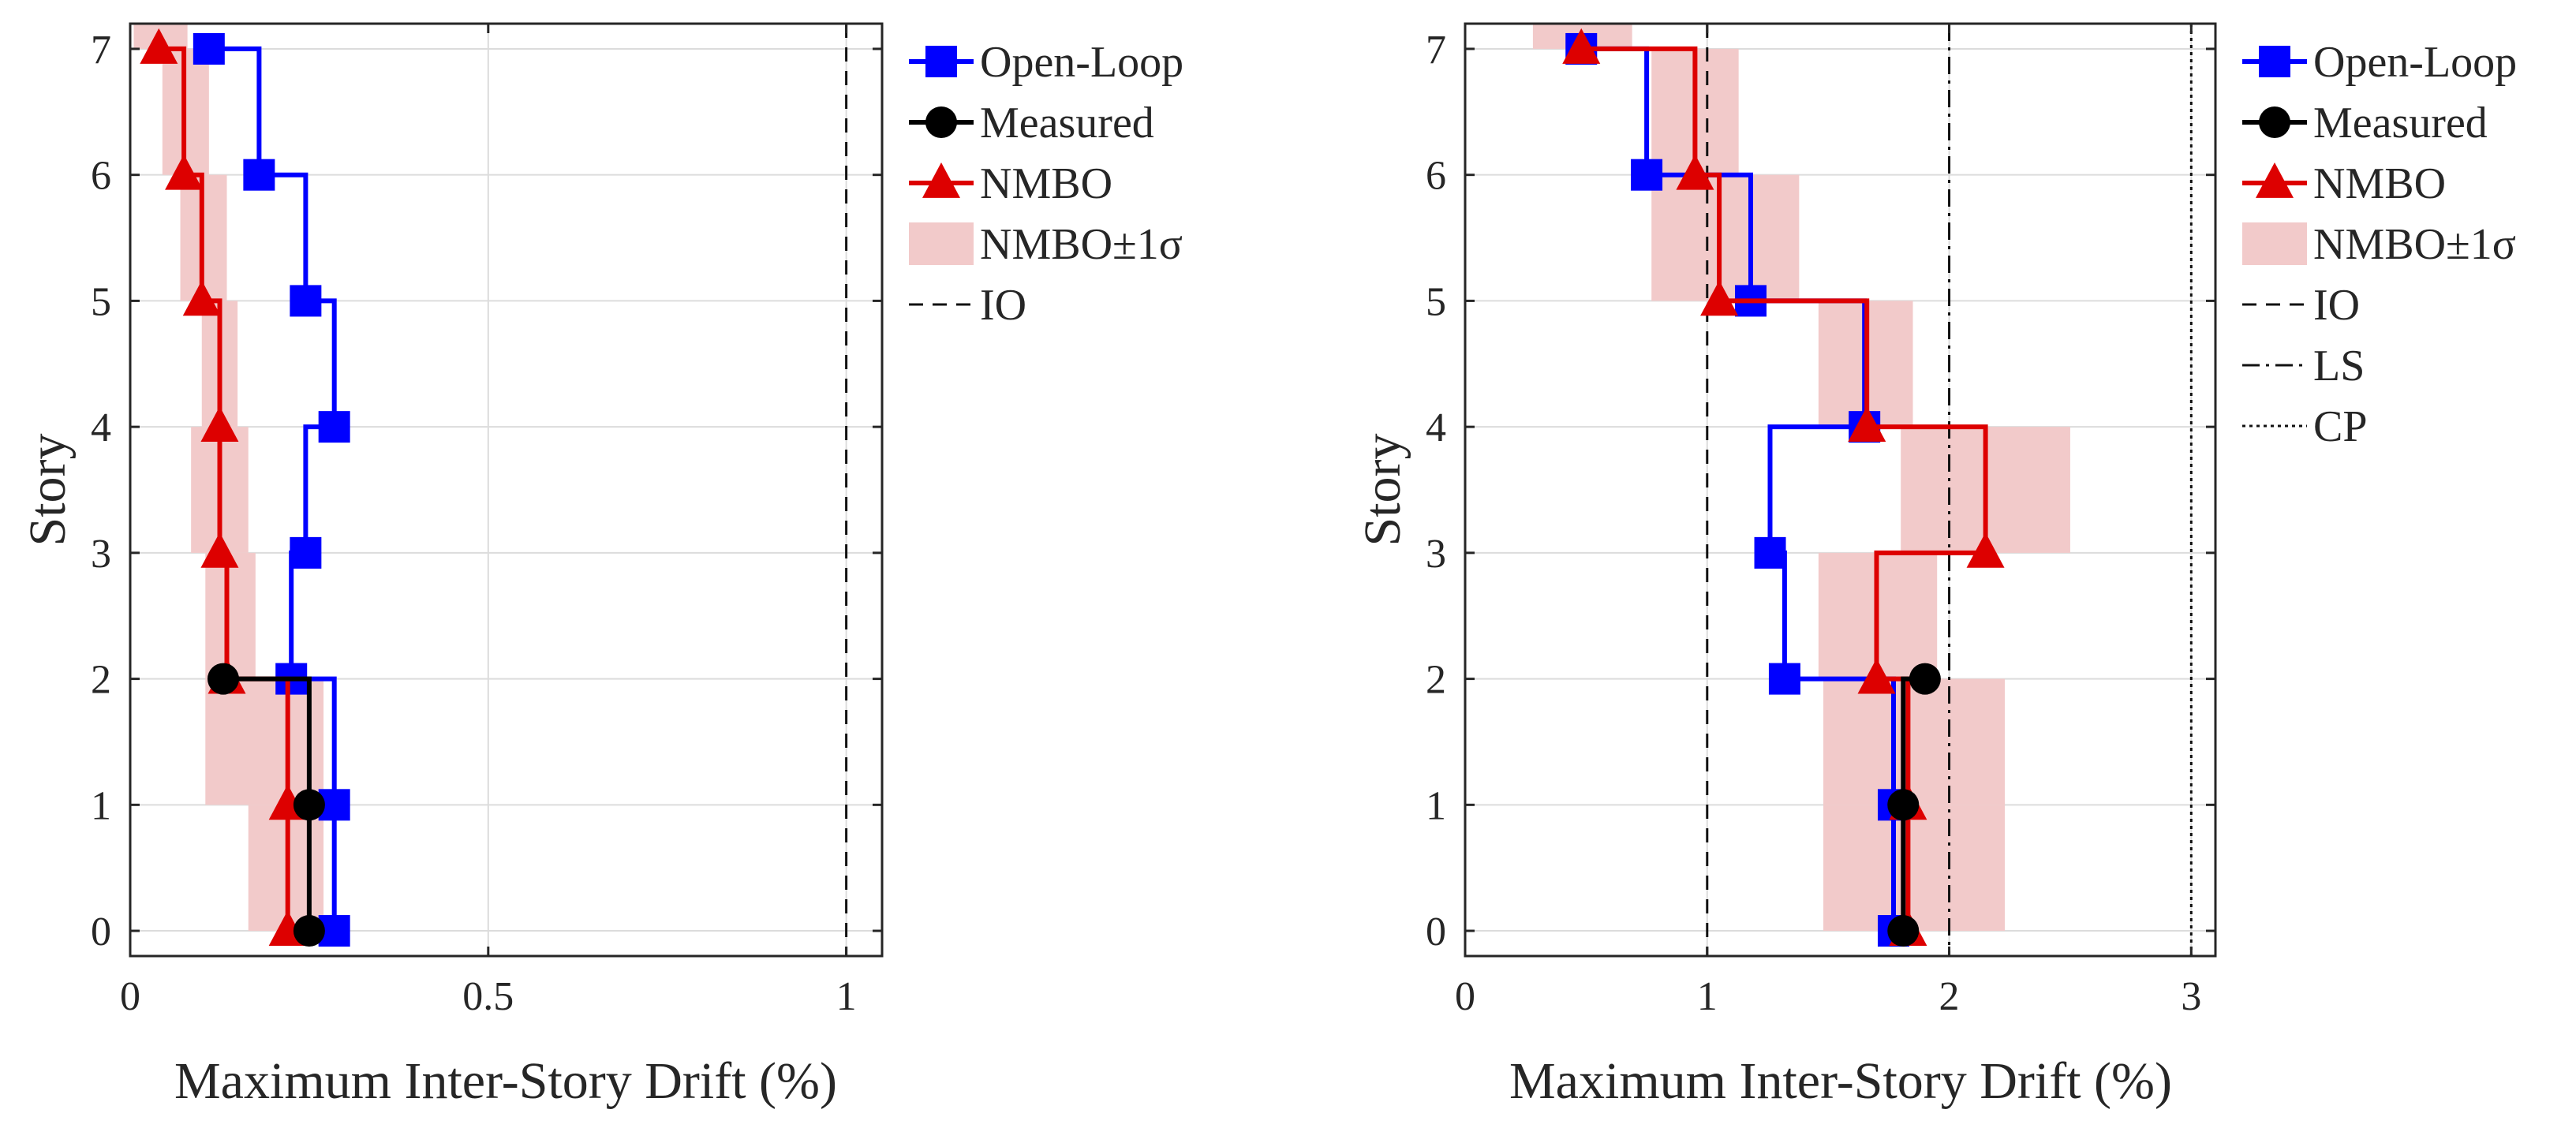 This screenshot has height=1128, width=2576. Describe the element at coordinates (2340, 426) in the screenshot. I see `legend-label: CP` at that location.